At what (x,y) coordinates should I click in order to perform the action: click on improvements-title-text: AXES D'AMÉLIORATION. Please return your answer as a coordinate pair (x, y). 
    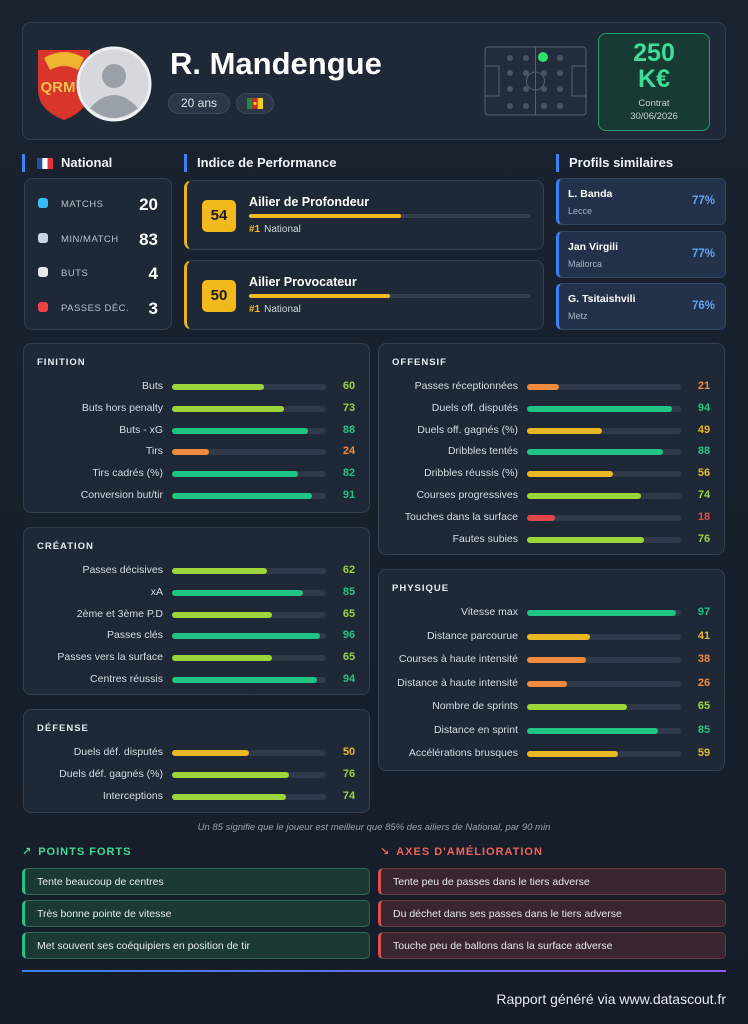
    Looking at the image, I should click on (469, 852).